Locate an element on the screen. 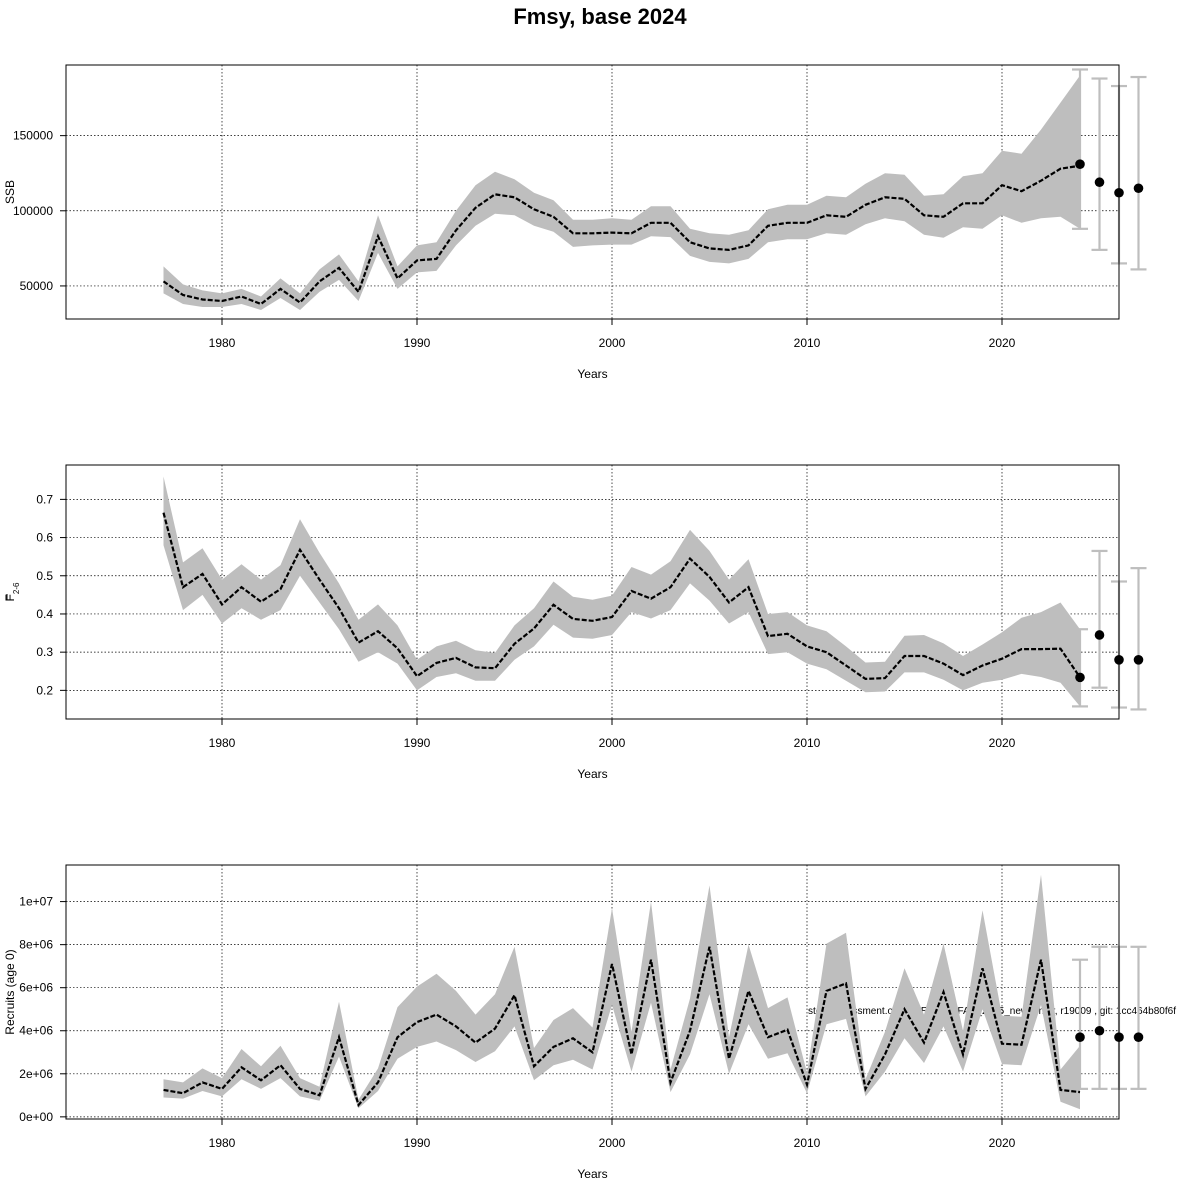  y-axis-label: F2-6 is located at coordinates (12, 591).